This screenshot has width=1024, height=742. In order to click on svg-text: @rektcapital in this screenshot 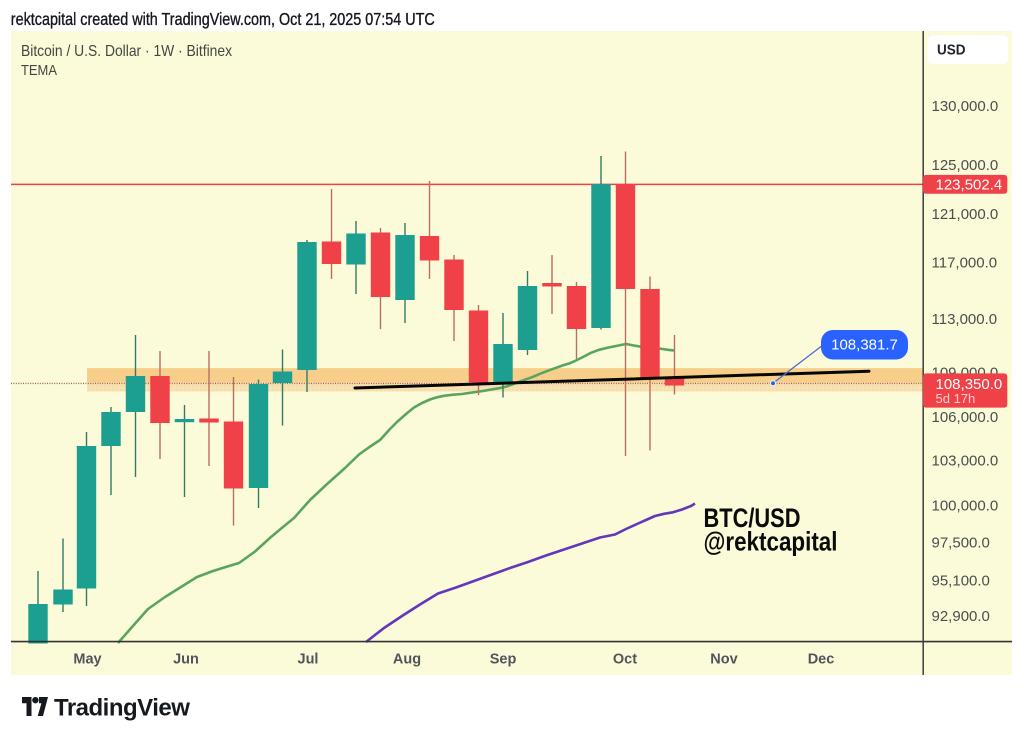, I will do `click(771, 542)`.